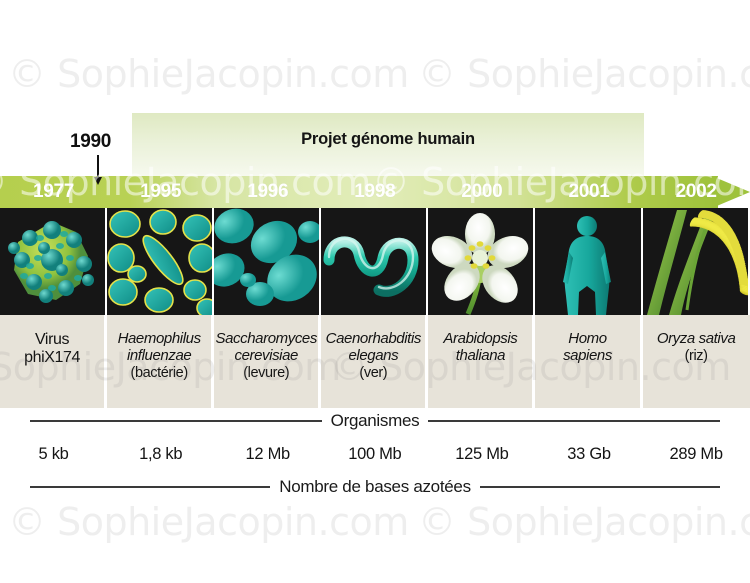 This screenshot has height=583, width=750. What do you see at coordinates (373, 355) in the screenshot?
I see `organism-sci-name-line2: elegans` at bounding box center [373, 355].